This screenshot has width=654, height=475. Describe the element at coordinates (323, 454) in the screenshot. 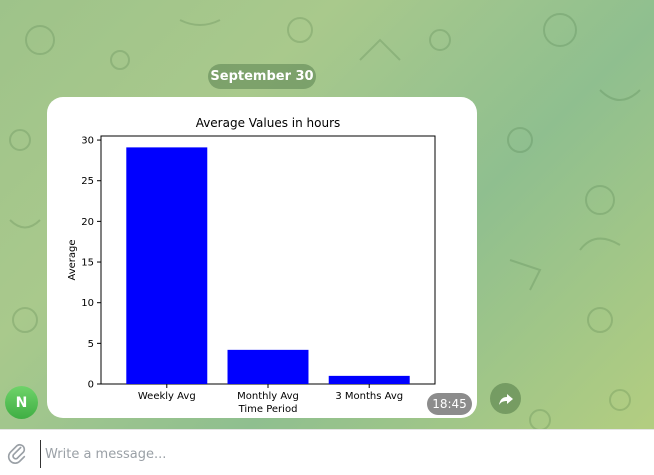

I see `message-input` at that location.